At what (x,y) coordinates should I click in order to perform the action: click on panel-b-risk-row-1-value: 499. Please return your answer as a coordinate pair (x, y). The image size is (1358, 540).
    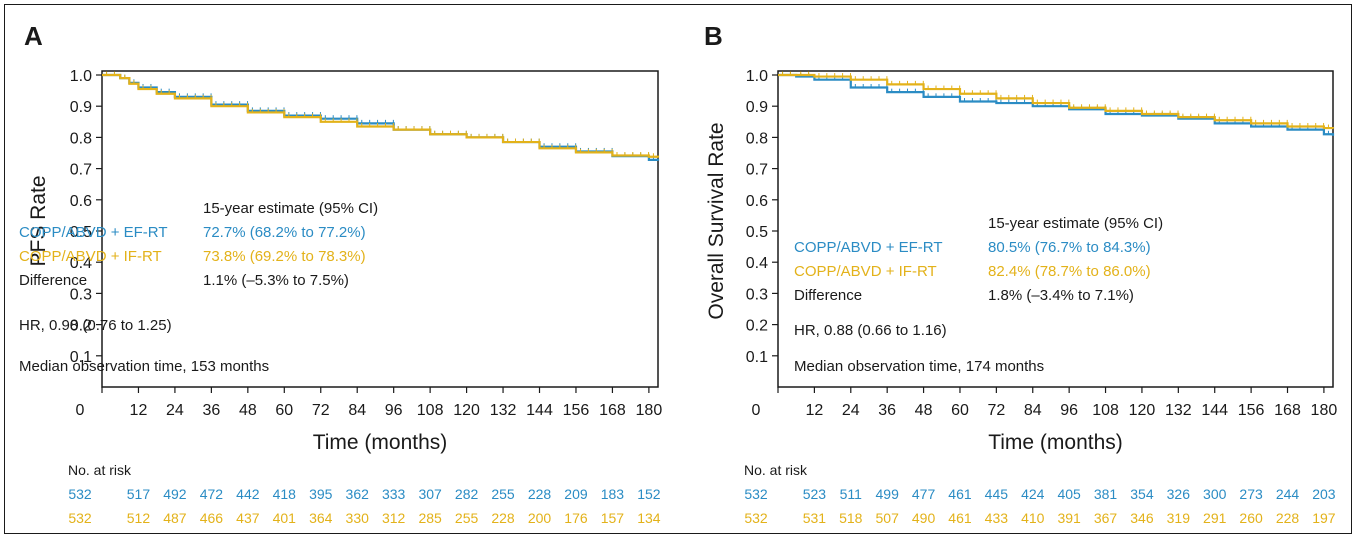
    Looking at the image, I should click on (888, 494).